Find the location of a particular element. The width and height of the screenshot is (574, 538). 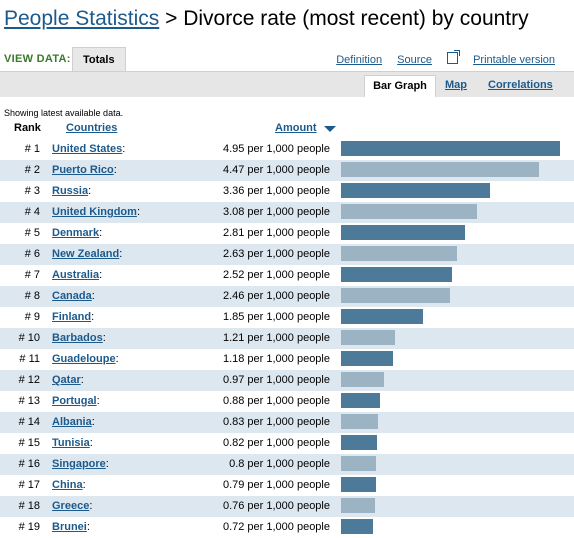

row-country: Denmark: is located at coordinates (77, 233).